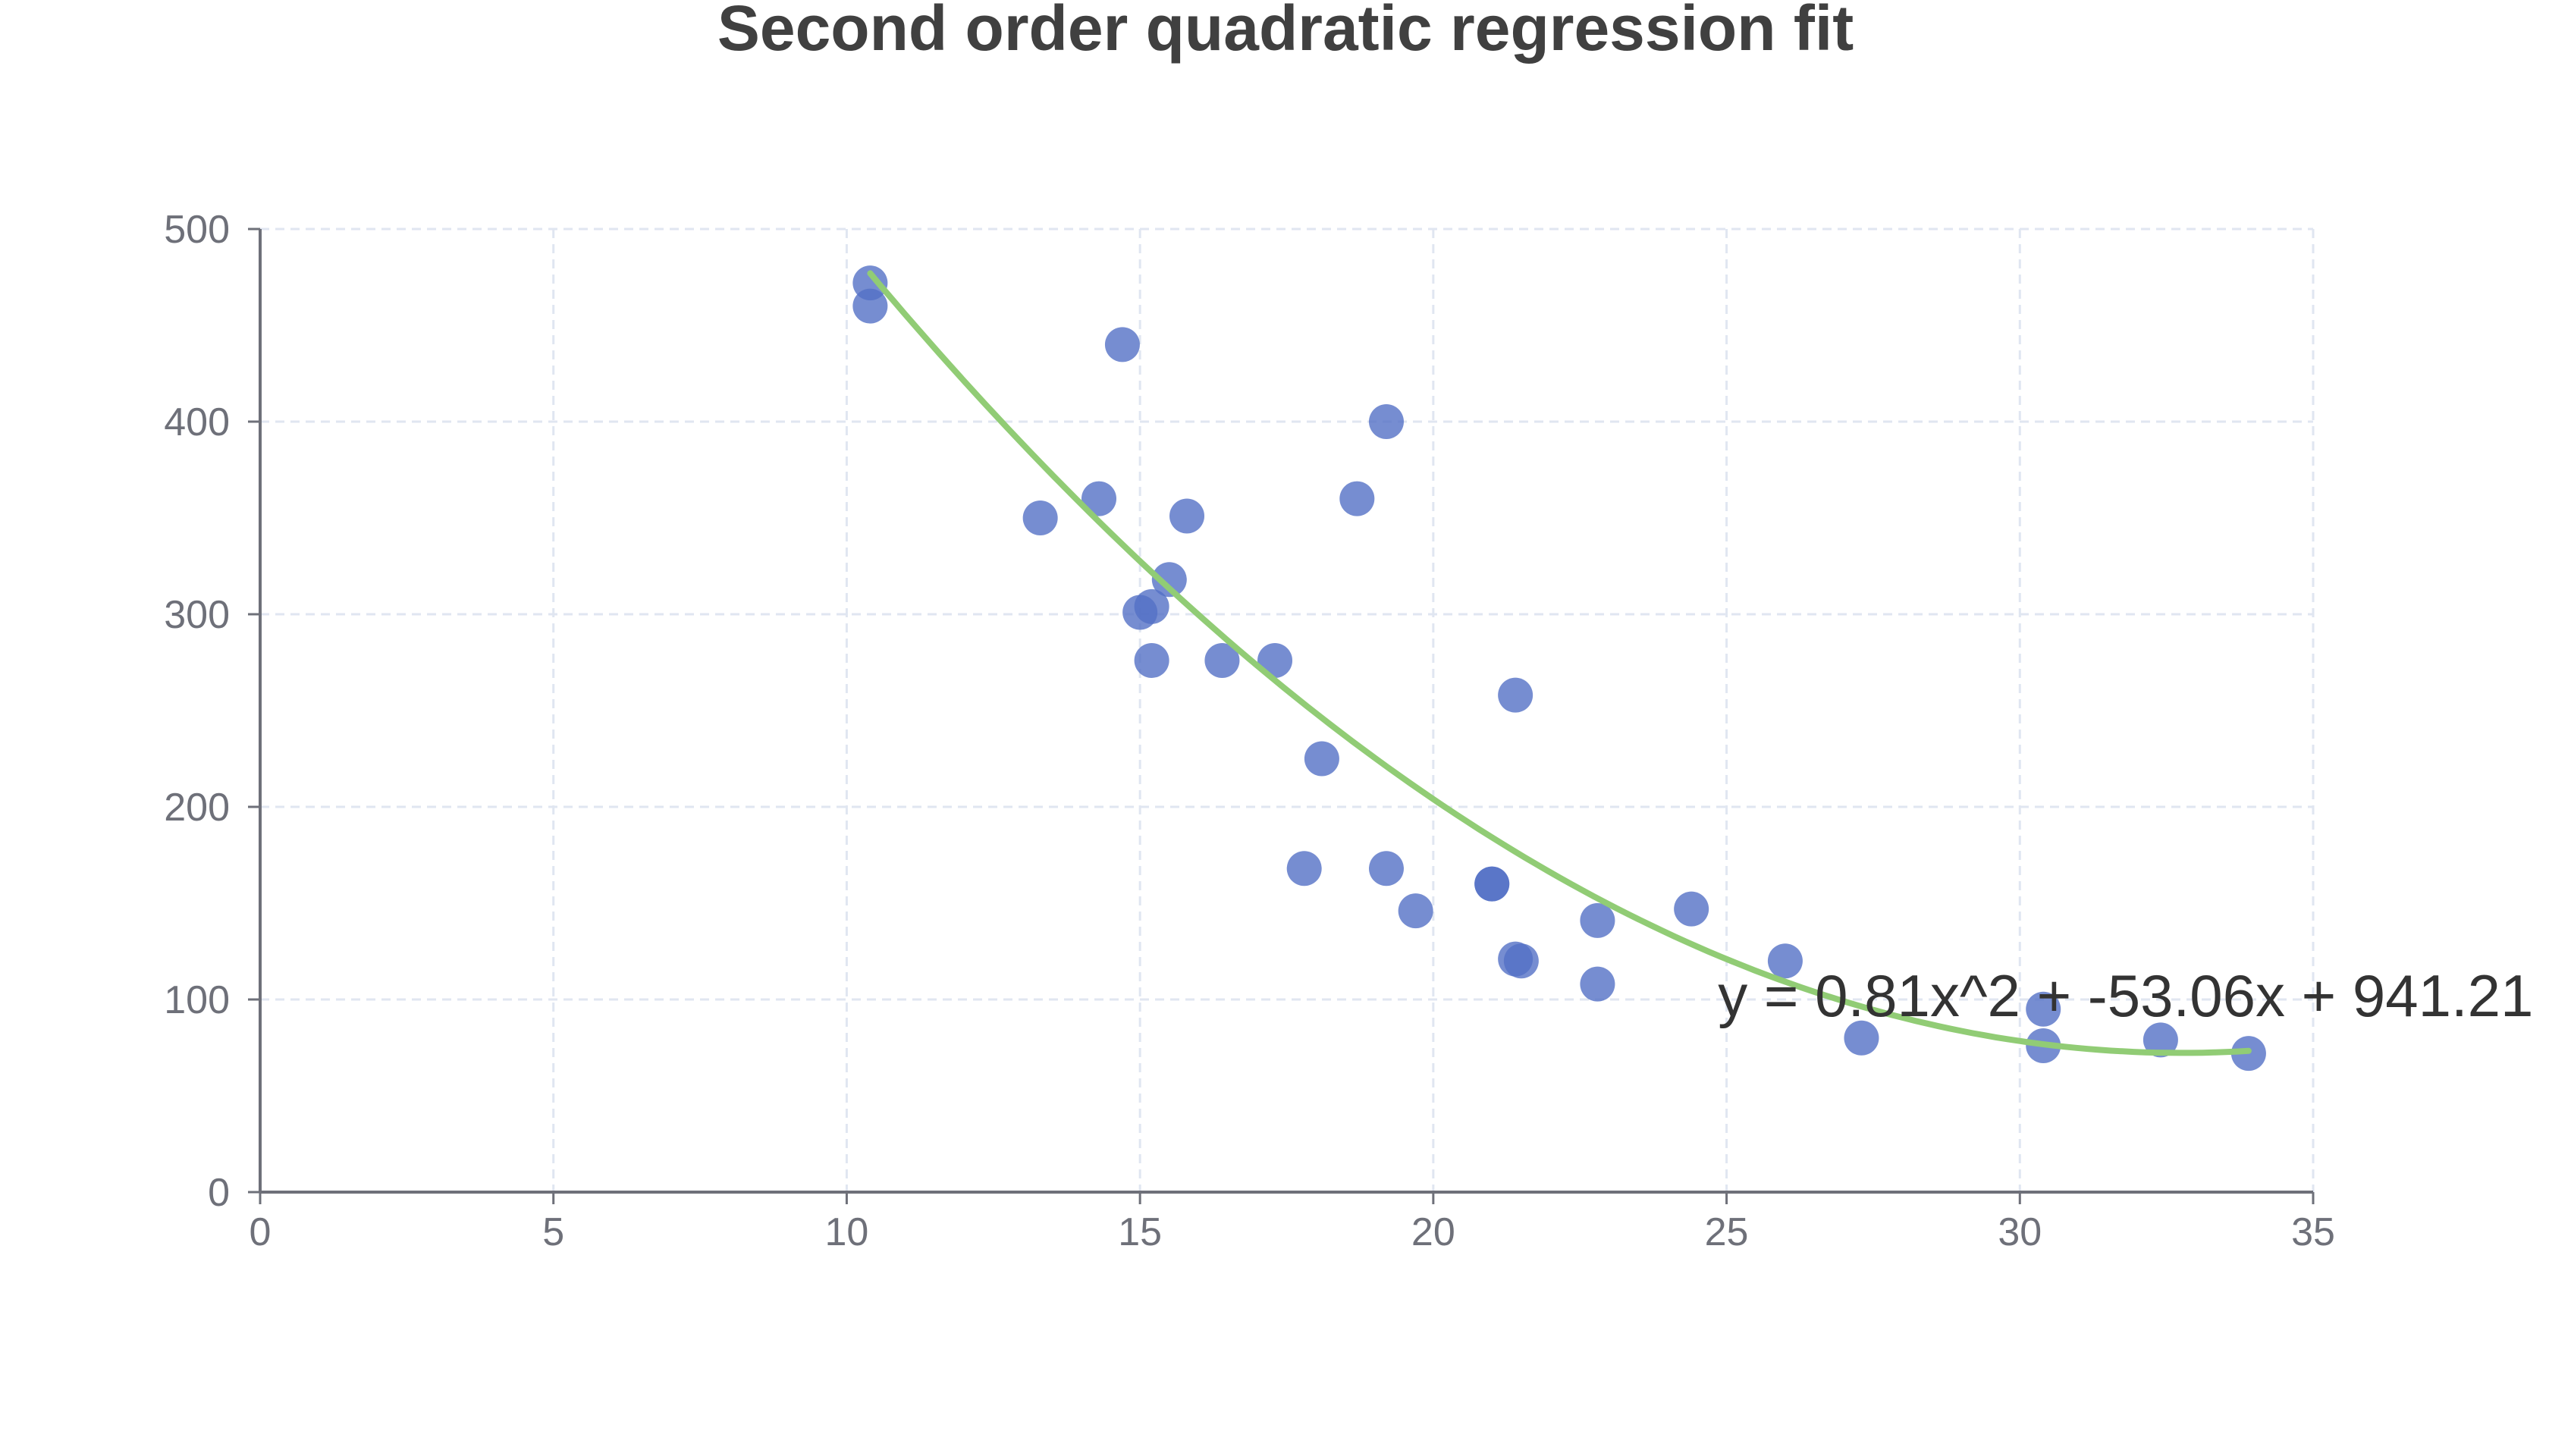 The image size is (2571, 1456). What do you see at coordinates (553, 1232) in the screenshot?
I see `x-tick-label: 5` at bounding box center [553, 1232].